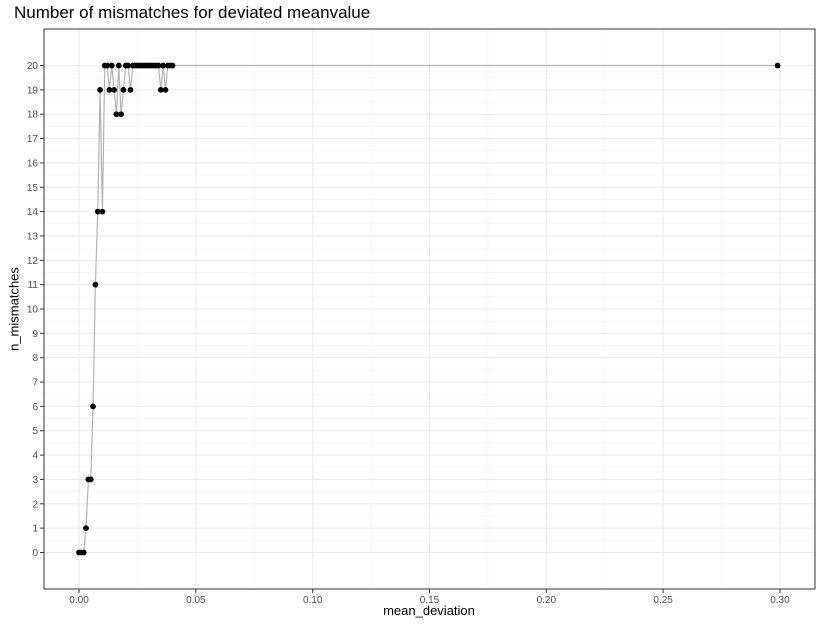  Describe the element at coordinates (33, 163) in the screenshot. I see `y-tick-label: 16` at that location.